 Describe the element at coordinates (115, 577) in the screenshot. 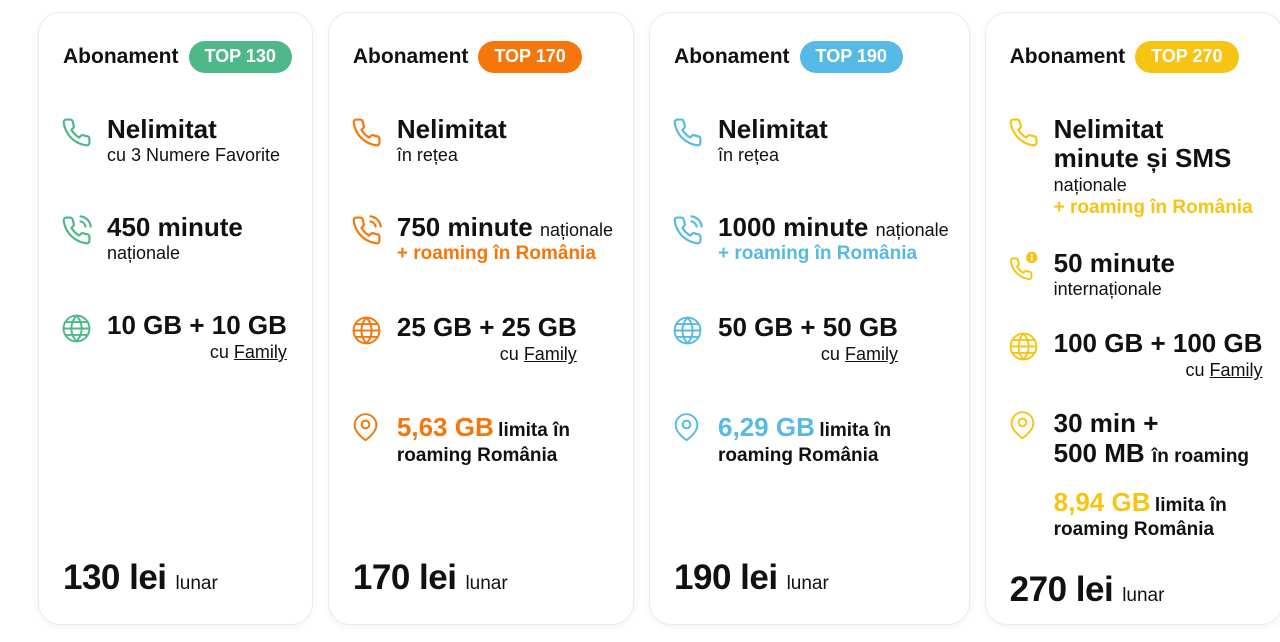

I see `price-amount: 130 lei` at that location.